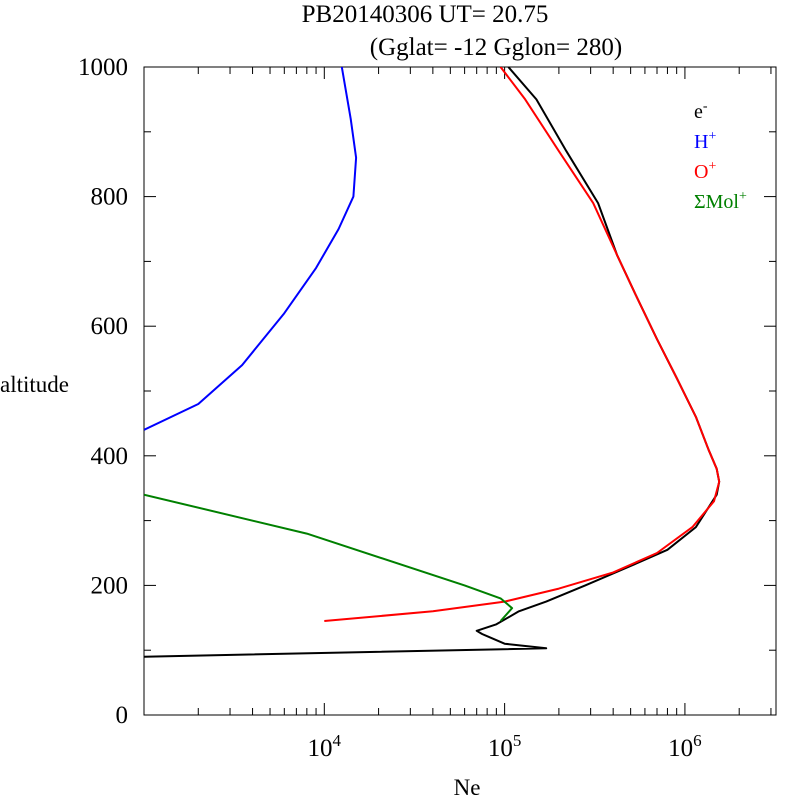 Image resolution: width=792 pixels, height=796 pixels. I want to click on y-tick-label: 800, so click(110, 197).